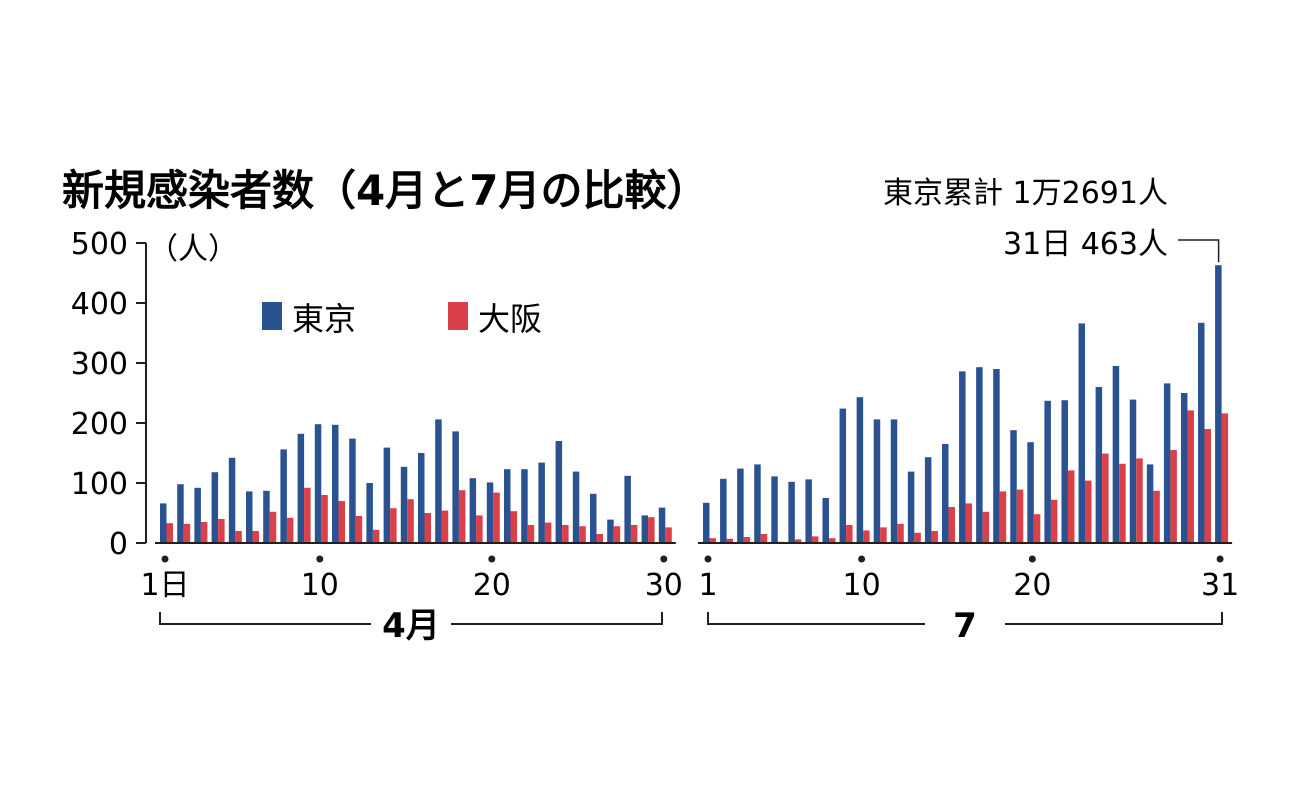 This screenshot has height=800, width=1300. I want to click on x-tick-label: 20, so click(1032, 585).